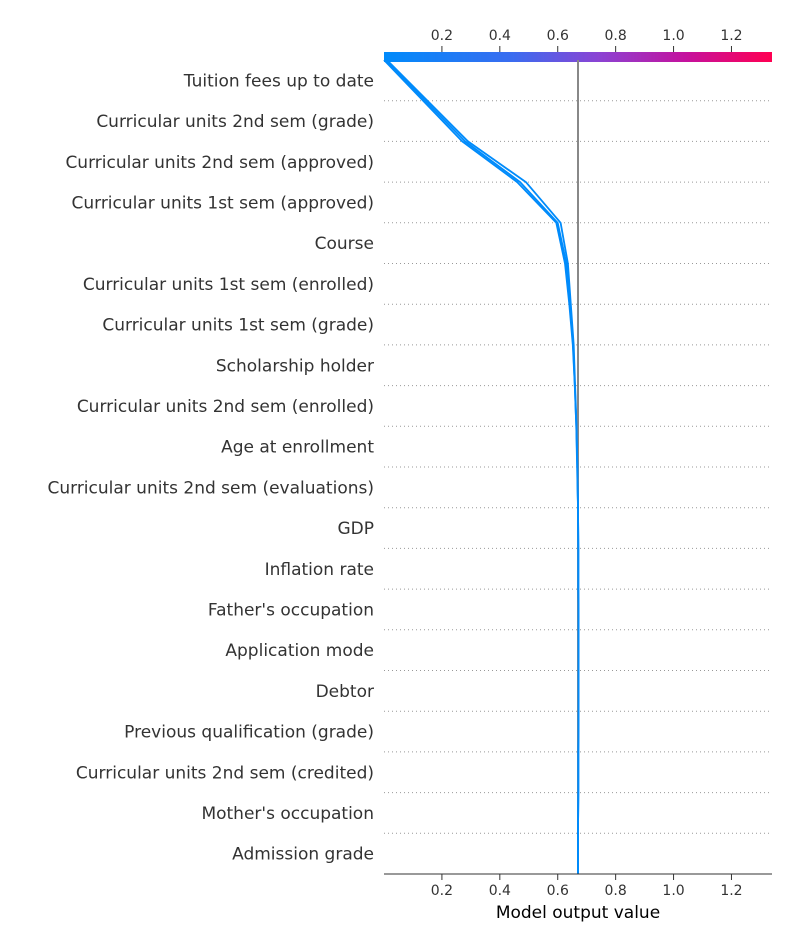 The width and height of the screenshot is (800, 950). Describe the element at coordinates (578, 913) in the screenshot. I see `x-axis-title: Model output value` at that location.